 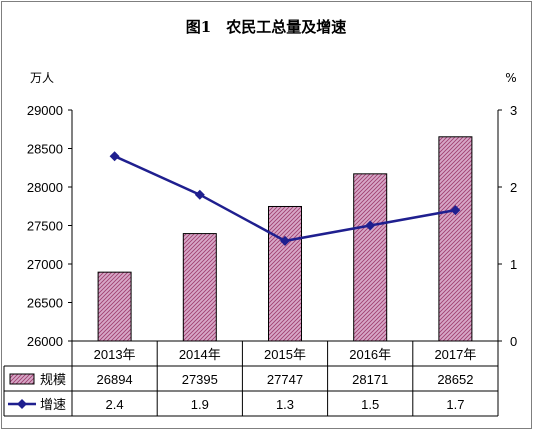 What do you see at coordinates (45, 341) in the screenshot?
I see `left-tick-label: 26000` at bounding box center [45, 341].